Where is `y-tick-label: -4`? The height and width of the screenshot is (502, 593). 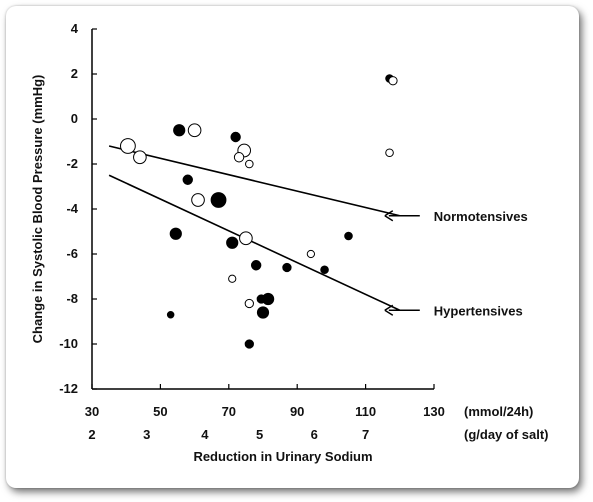
y-tick-label: -4 is located at coordinates (72, 208).